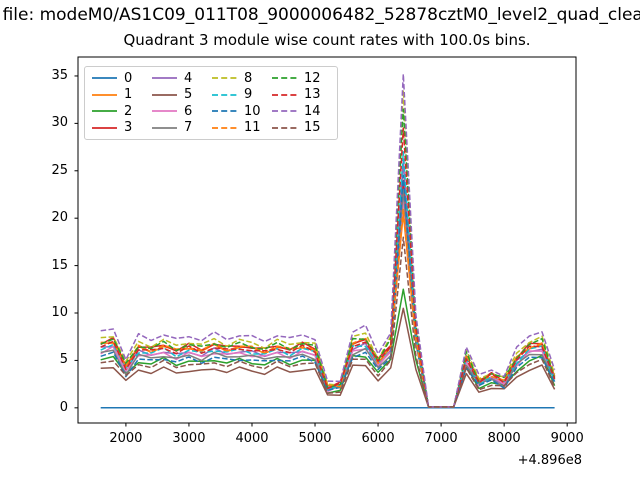 The height and width of the screenshot is (480, 640). What do you see at coordinates (188, 128) in the screenshot?
I see `legend-label: 7` at bounding box center [188, 128].